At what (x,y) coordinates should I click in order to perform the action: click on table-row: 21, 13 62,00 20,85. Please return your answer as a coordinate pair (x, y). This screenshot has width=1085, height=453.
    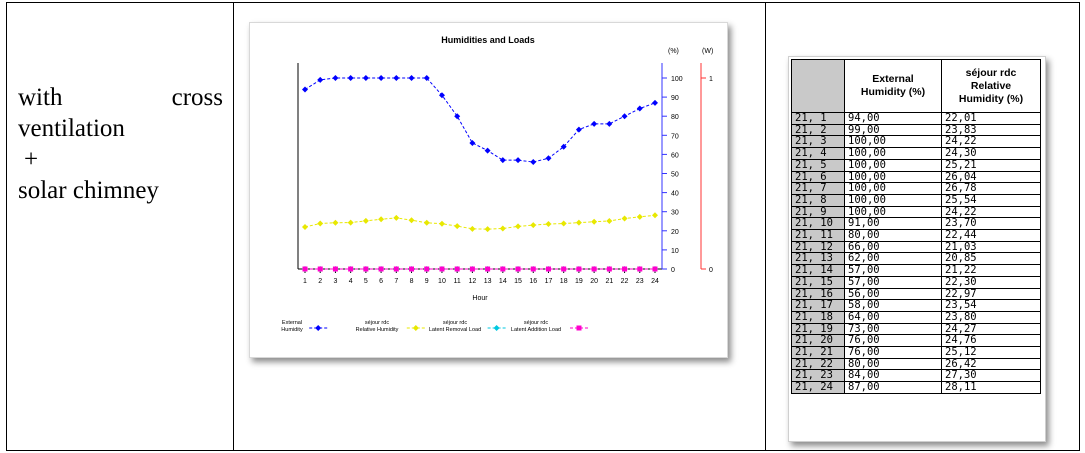
    Looking at the image, I should click on (916, 259).